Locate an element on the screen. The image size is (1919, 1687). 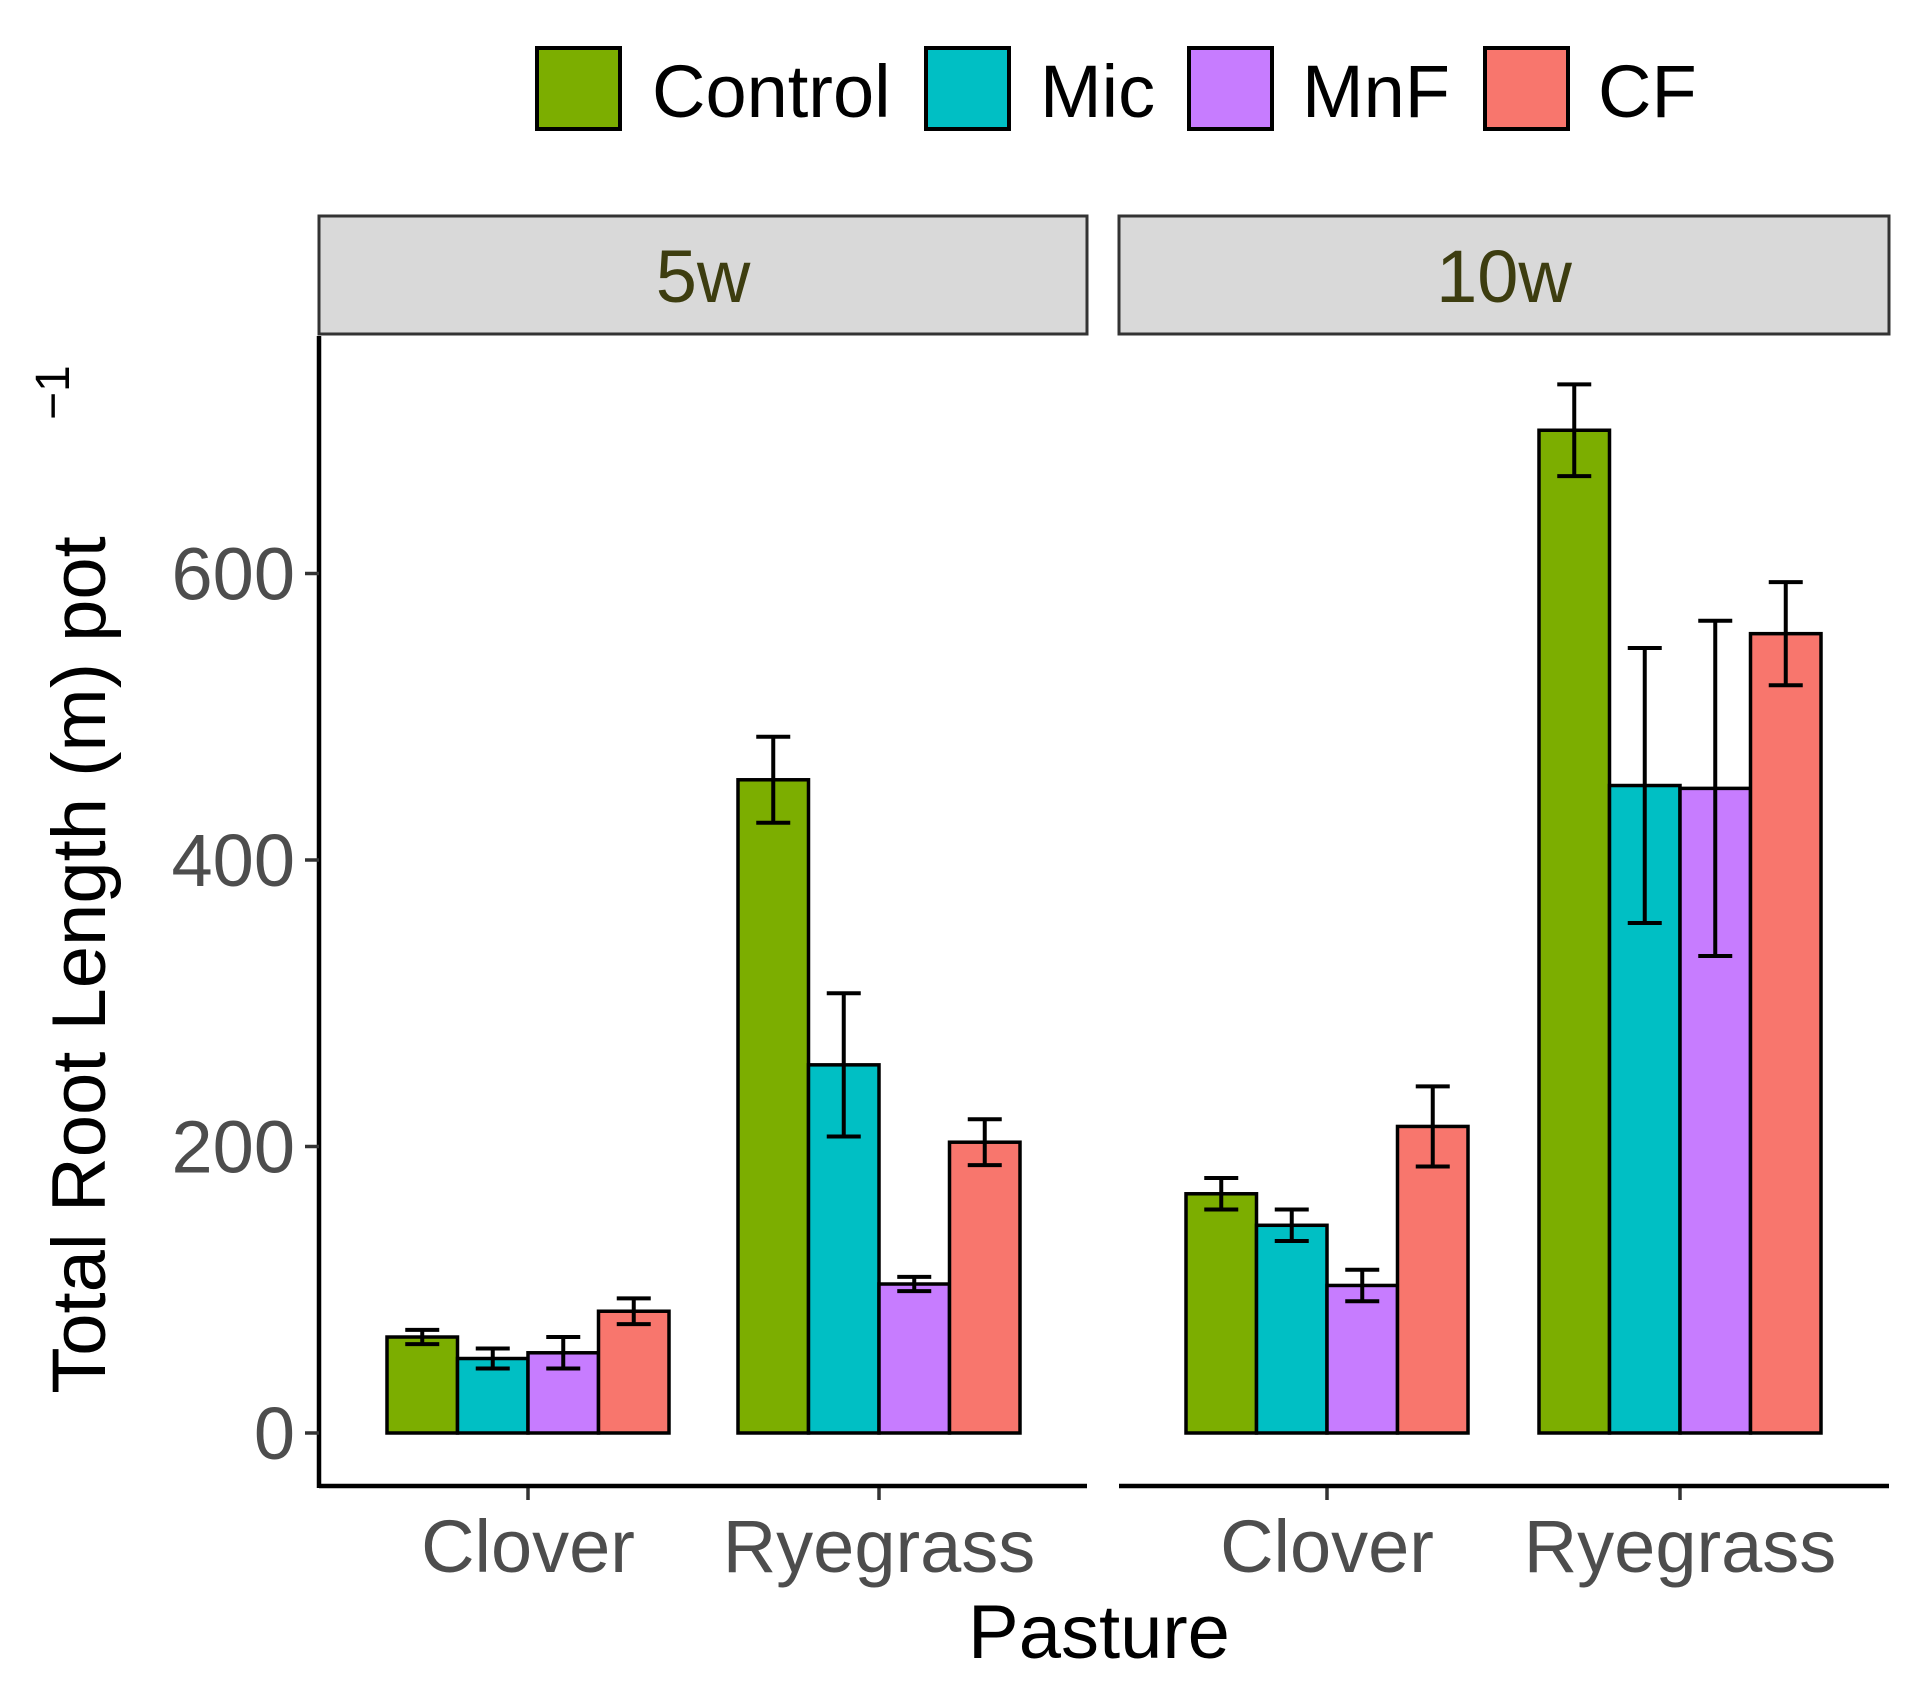
error-bar-5w-ryegrass-mic is located at coordinates (843, 1065).